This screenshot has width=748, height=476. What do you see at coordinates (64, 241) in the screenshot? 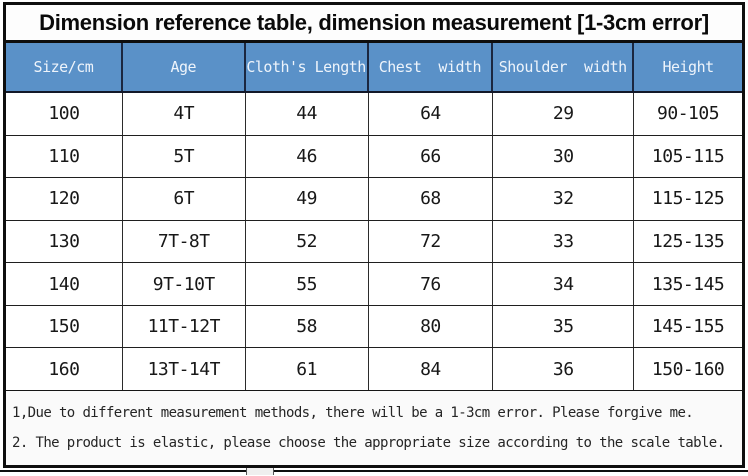
I see `table-cell: 130` at bounding box center [64, 241].